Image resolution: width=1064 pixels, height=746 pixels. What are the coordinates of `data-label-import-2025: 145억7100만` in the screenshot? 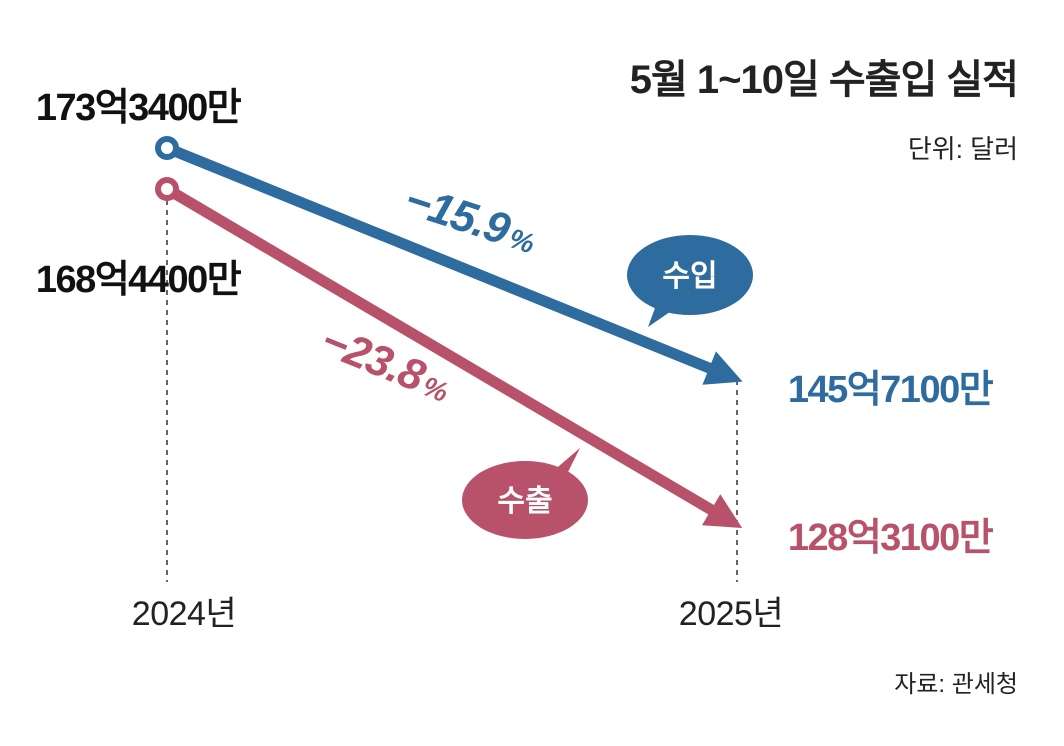 It's located at (891, 390).